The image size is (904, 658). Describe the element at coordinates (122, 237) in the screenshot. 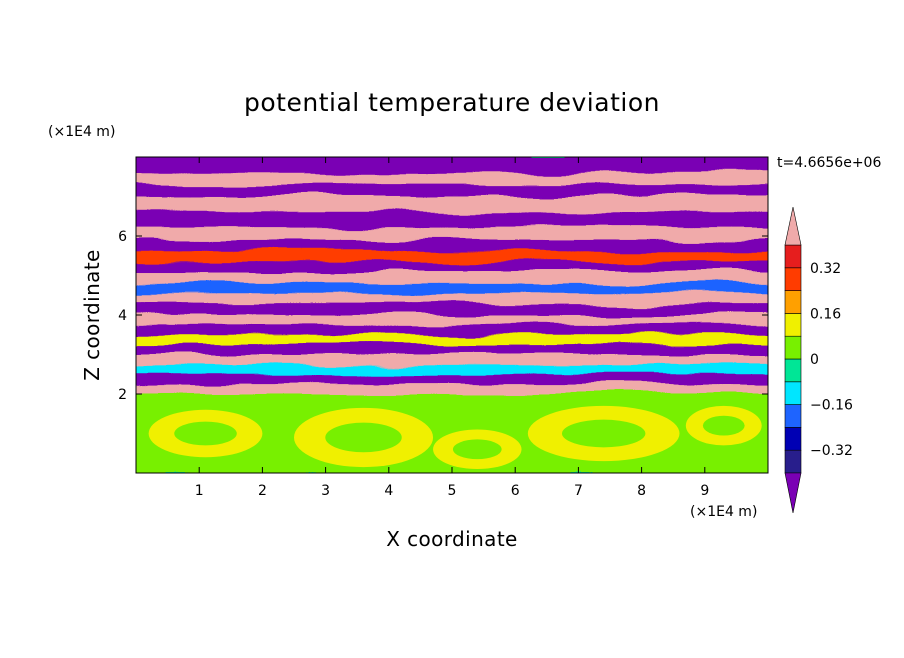

I see `y-tick-label-6: 6` at that location.